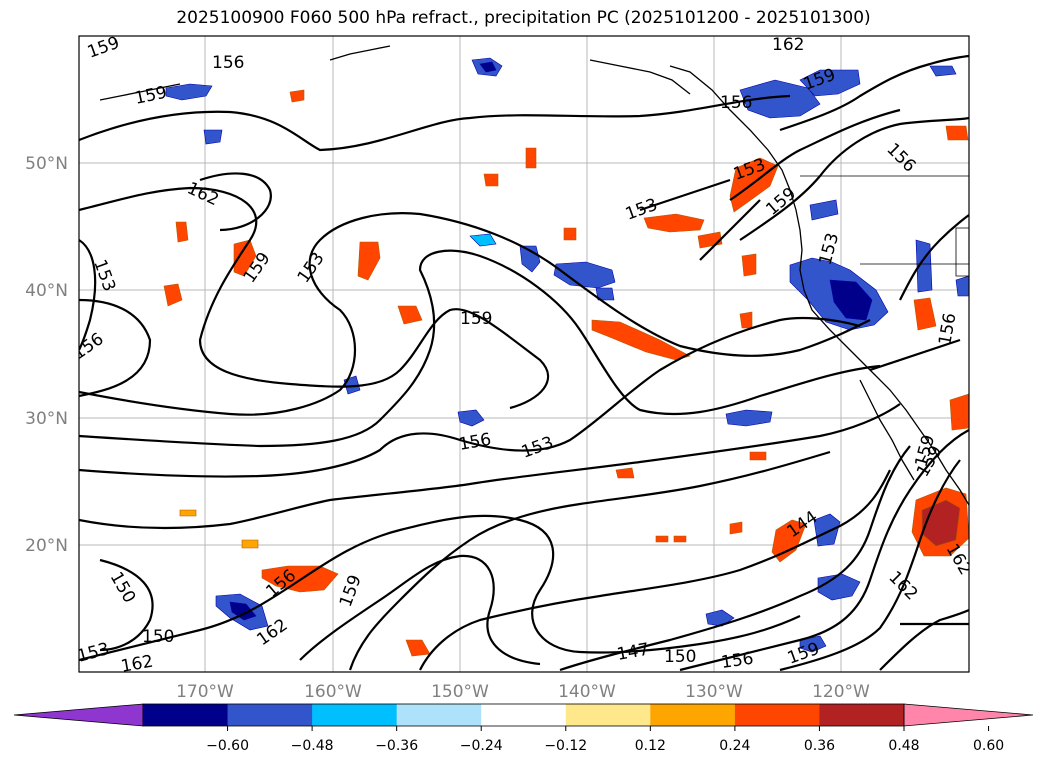 The image size is (1047, 765). I want to click on colorbar-extend-high, so click(968, 715).